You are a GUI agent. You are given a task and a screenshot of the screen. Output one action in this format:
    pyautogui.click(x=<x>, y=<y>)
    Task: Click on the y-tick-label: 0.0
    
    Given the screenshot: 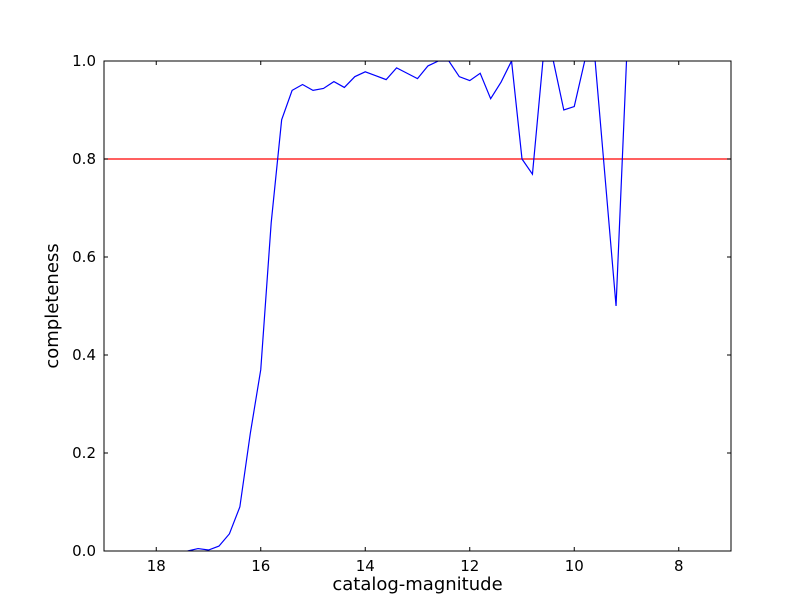 What is the action you would take?
    pyautogui.click(x=84, y=551)
    